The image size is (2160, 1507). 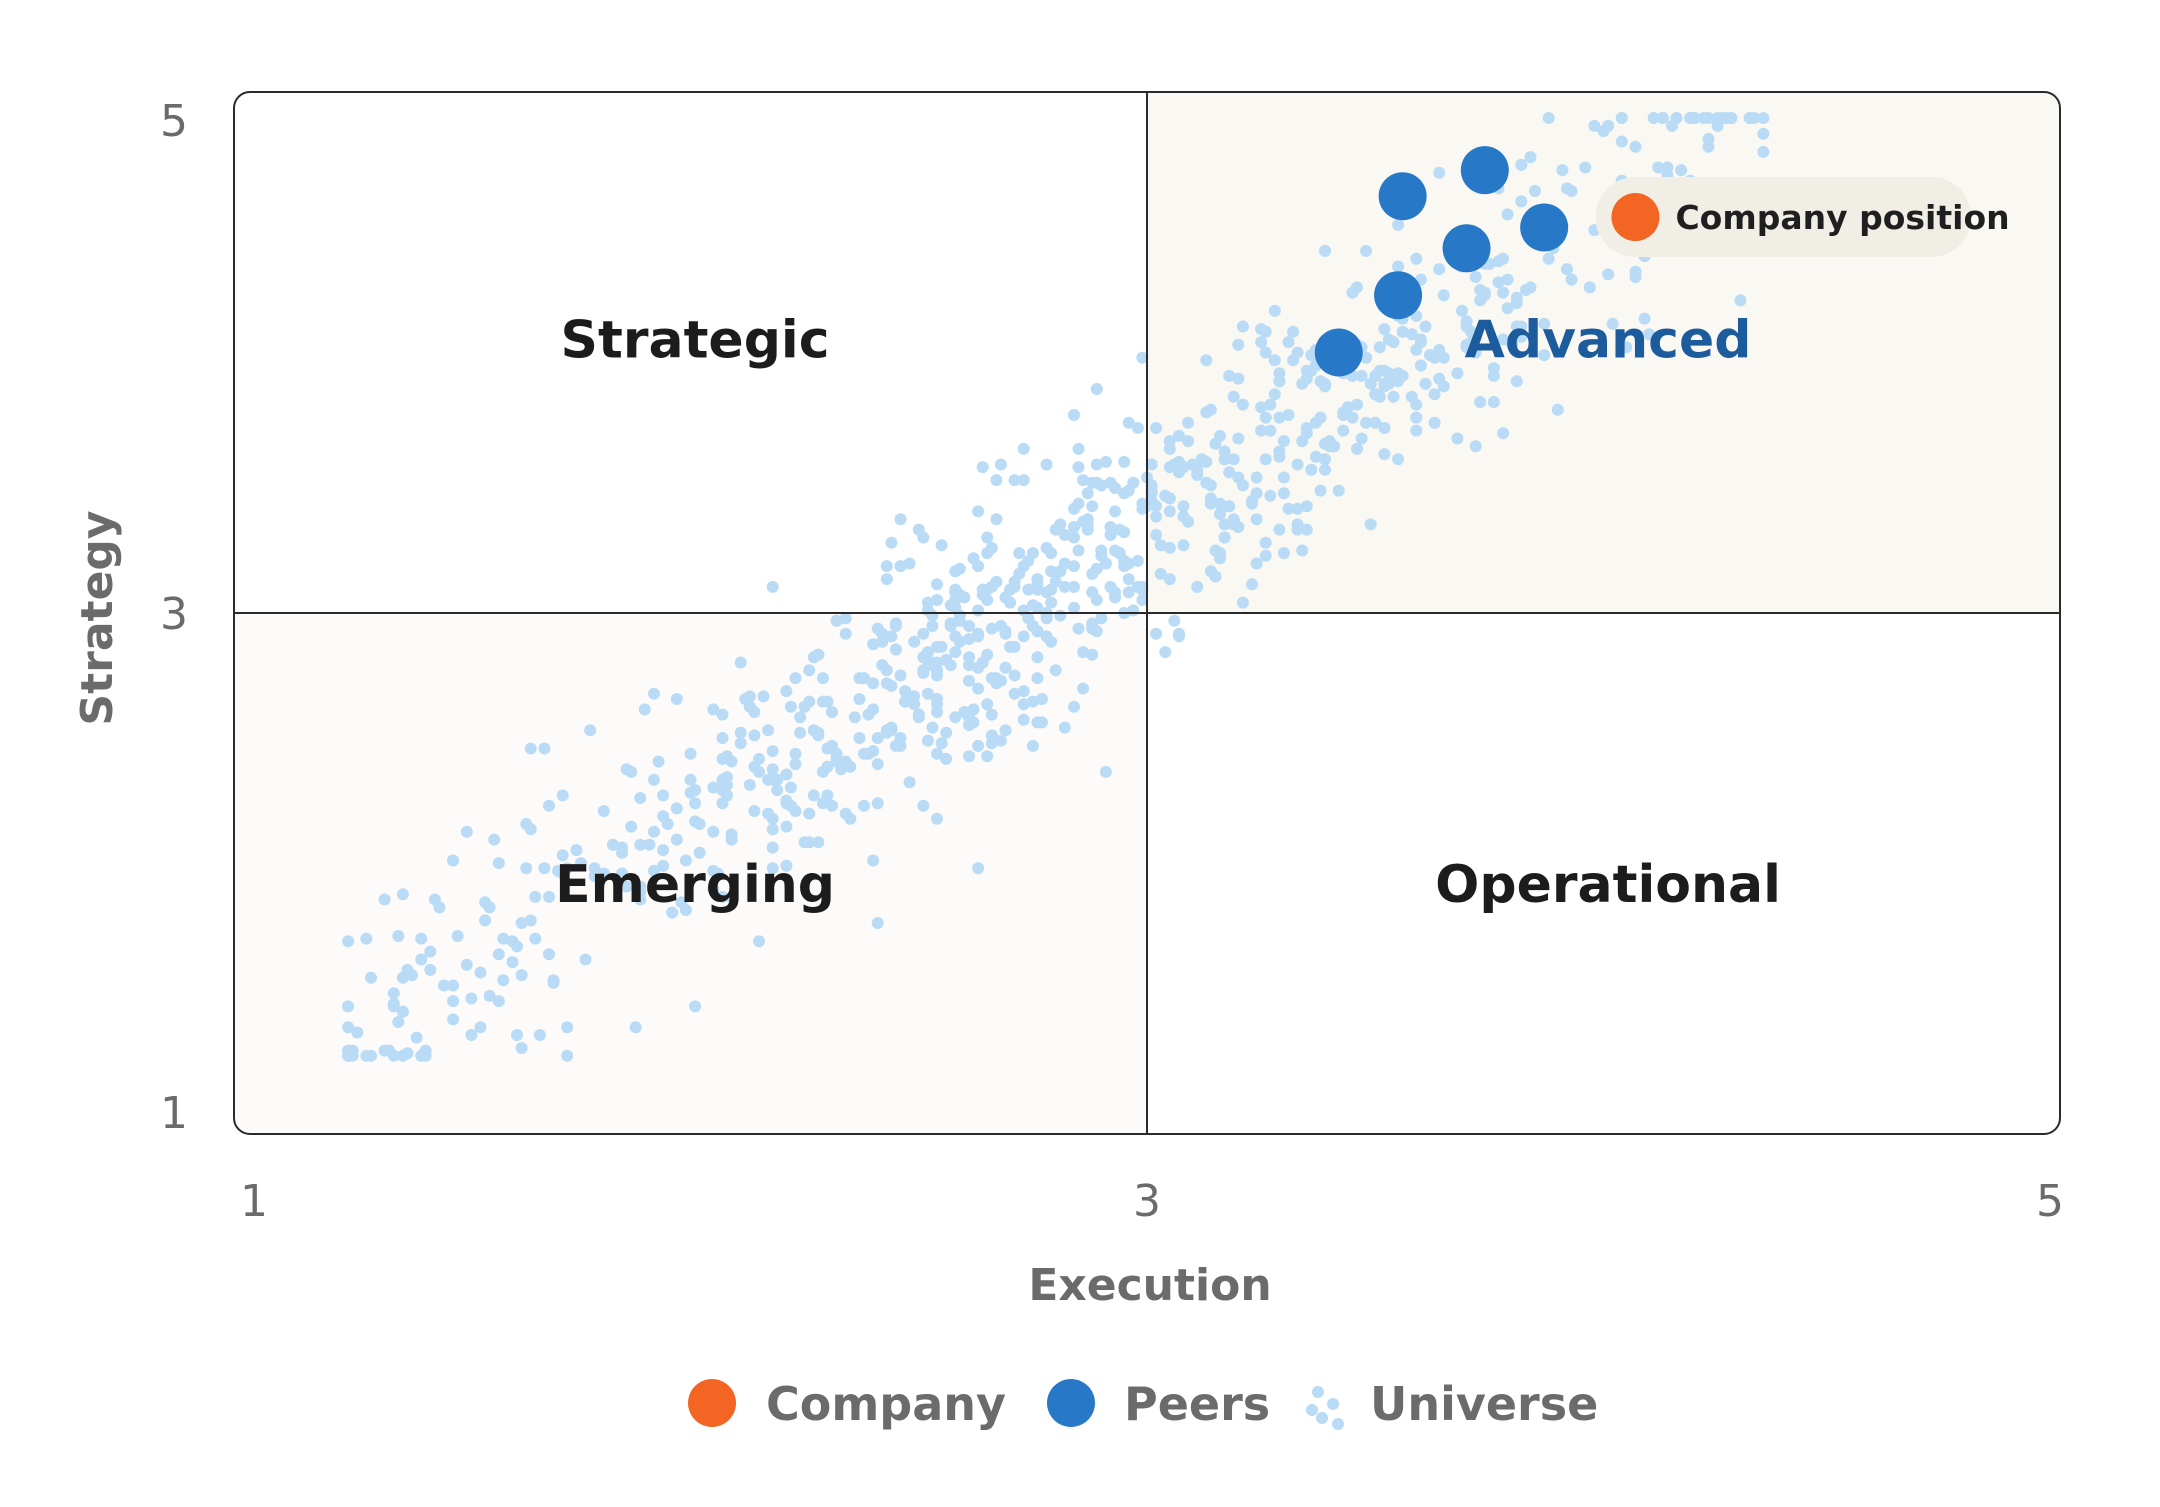 I want to click on y-tick-label: 3, so click(x=174, y=614).